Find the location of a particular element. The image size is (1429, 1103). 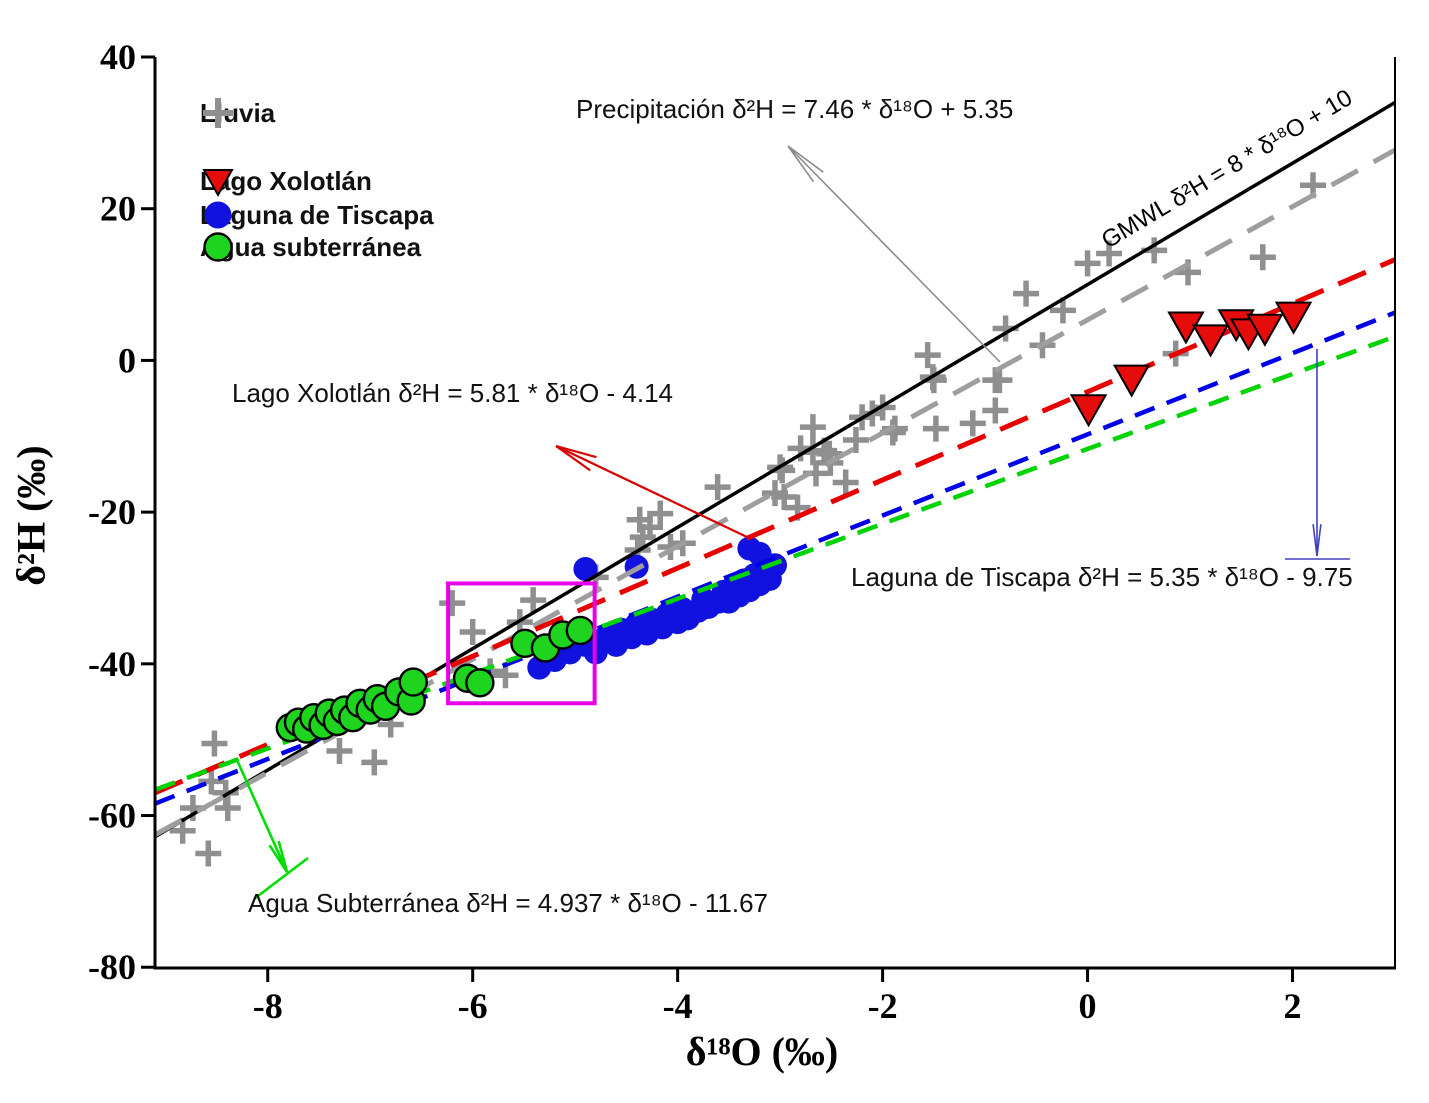

x-axis-title: δ¹⁸O (‰) is located at coordinates (762, 1051).